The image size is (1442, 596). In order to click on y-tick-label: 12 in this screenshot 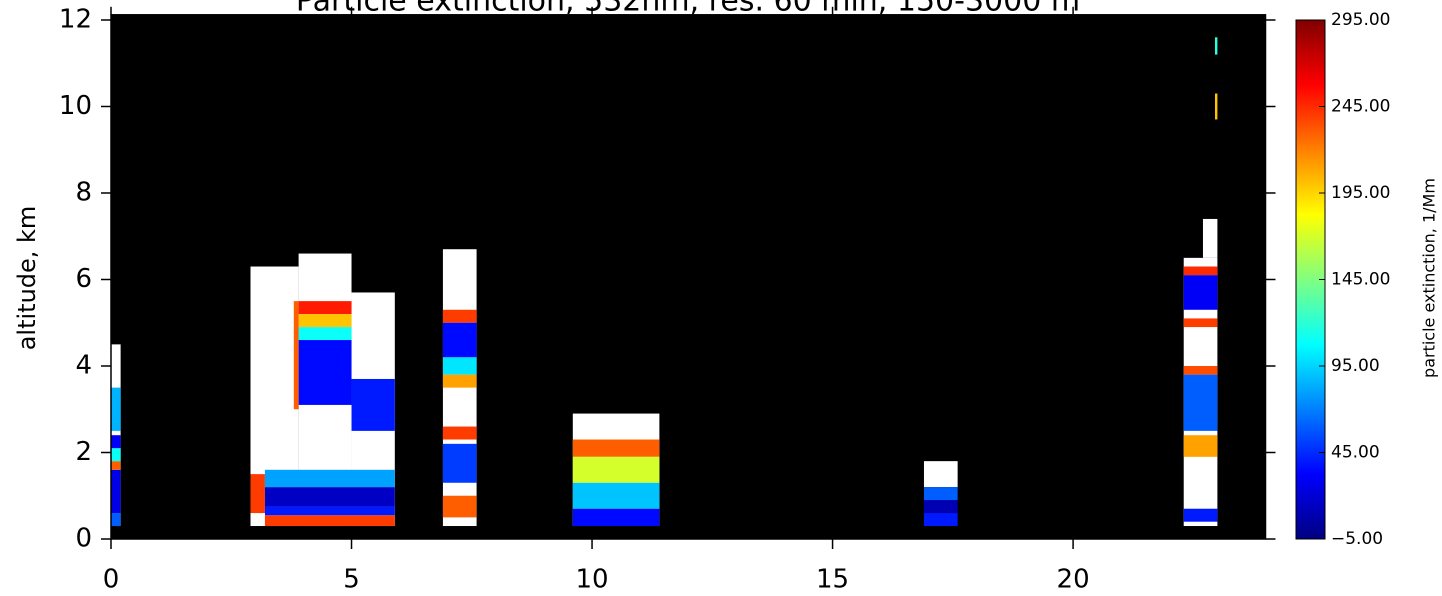, I will do `click(75, 19)`.